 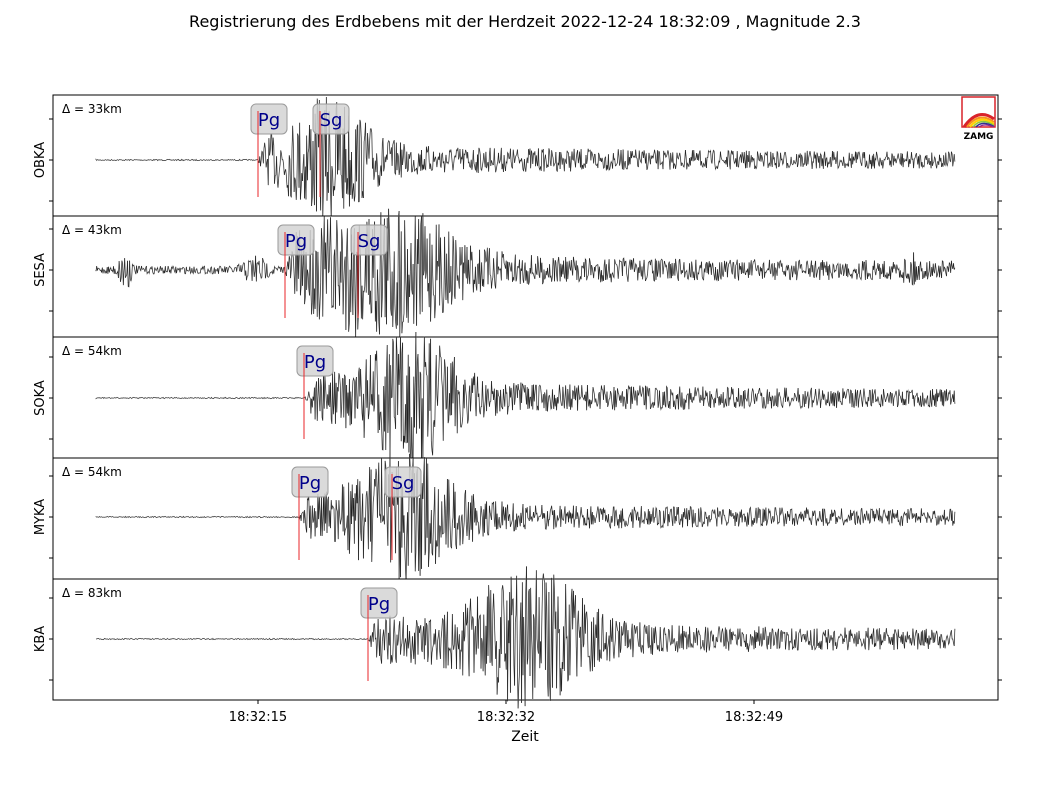 What do you see at coordinates (40, 398) in the screenshot?
I see `station-label: SOKA` at bounding box center [40, 398].